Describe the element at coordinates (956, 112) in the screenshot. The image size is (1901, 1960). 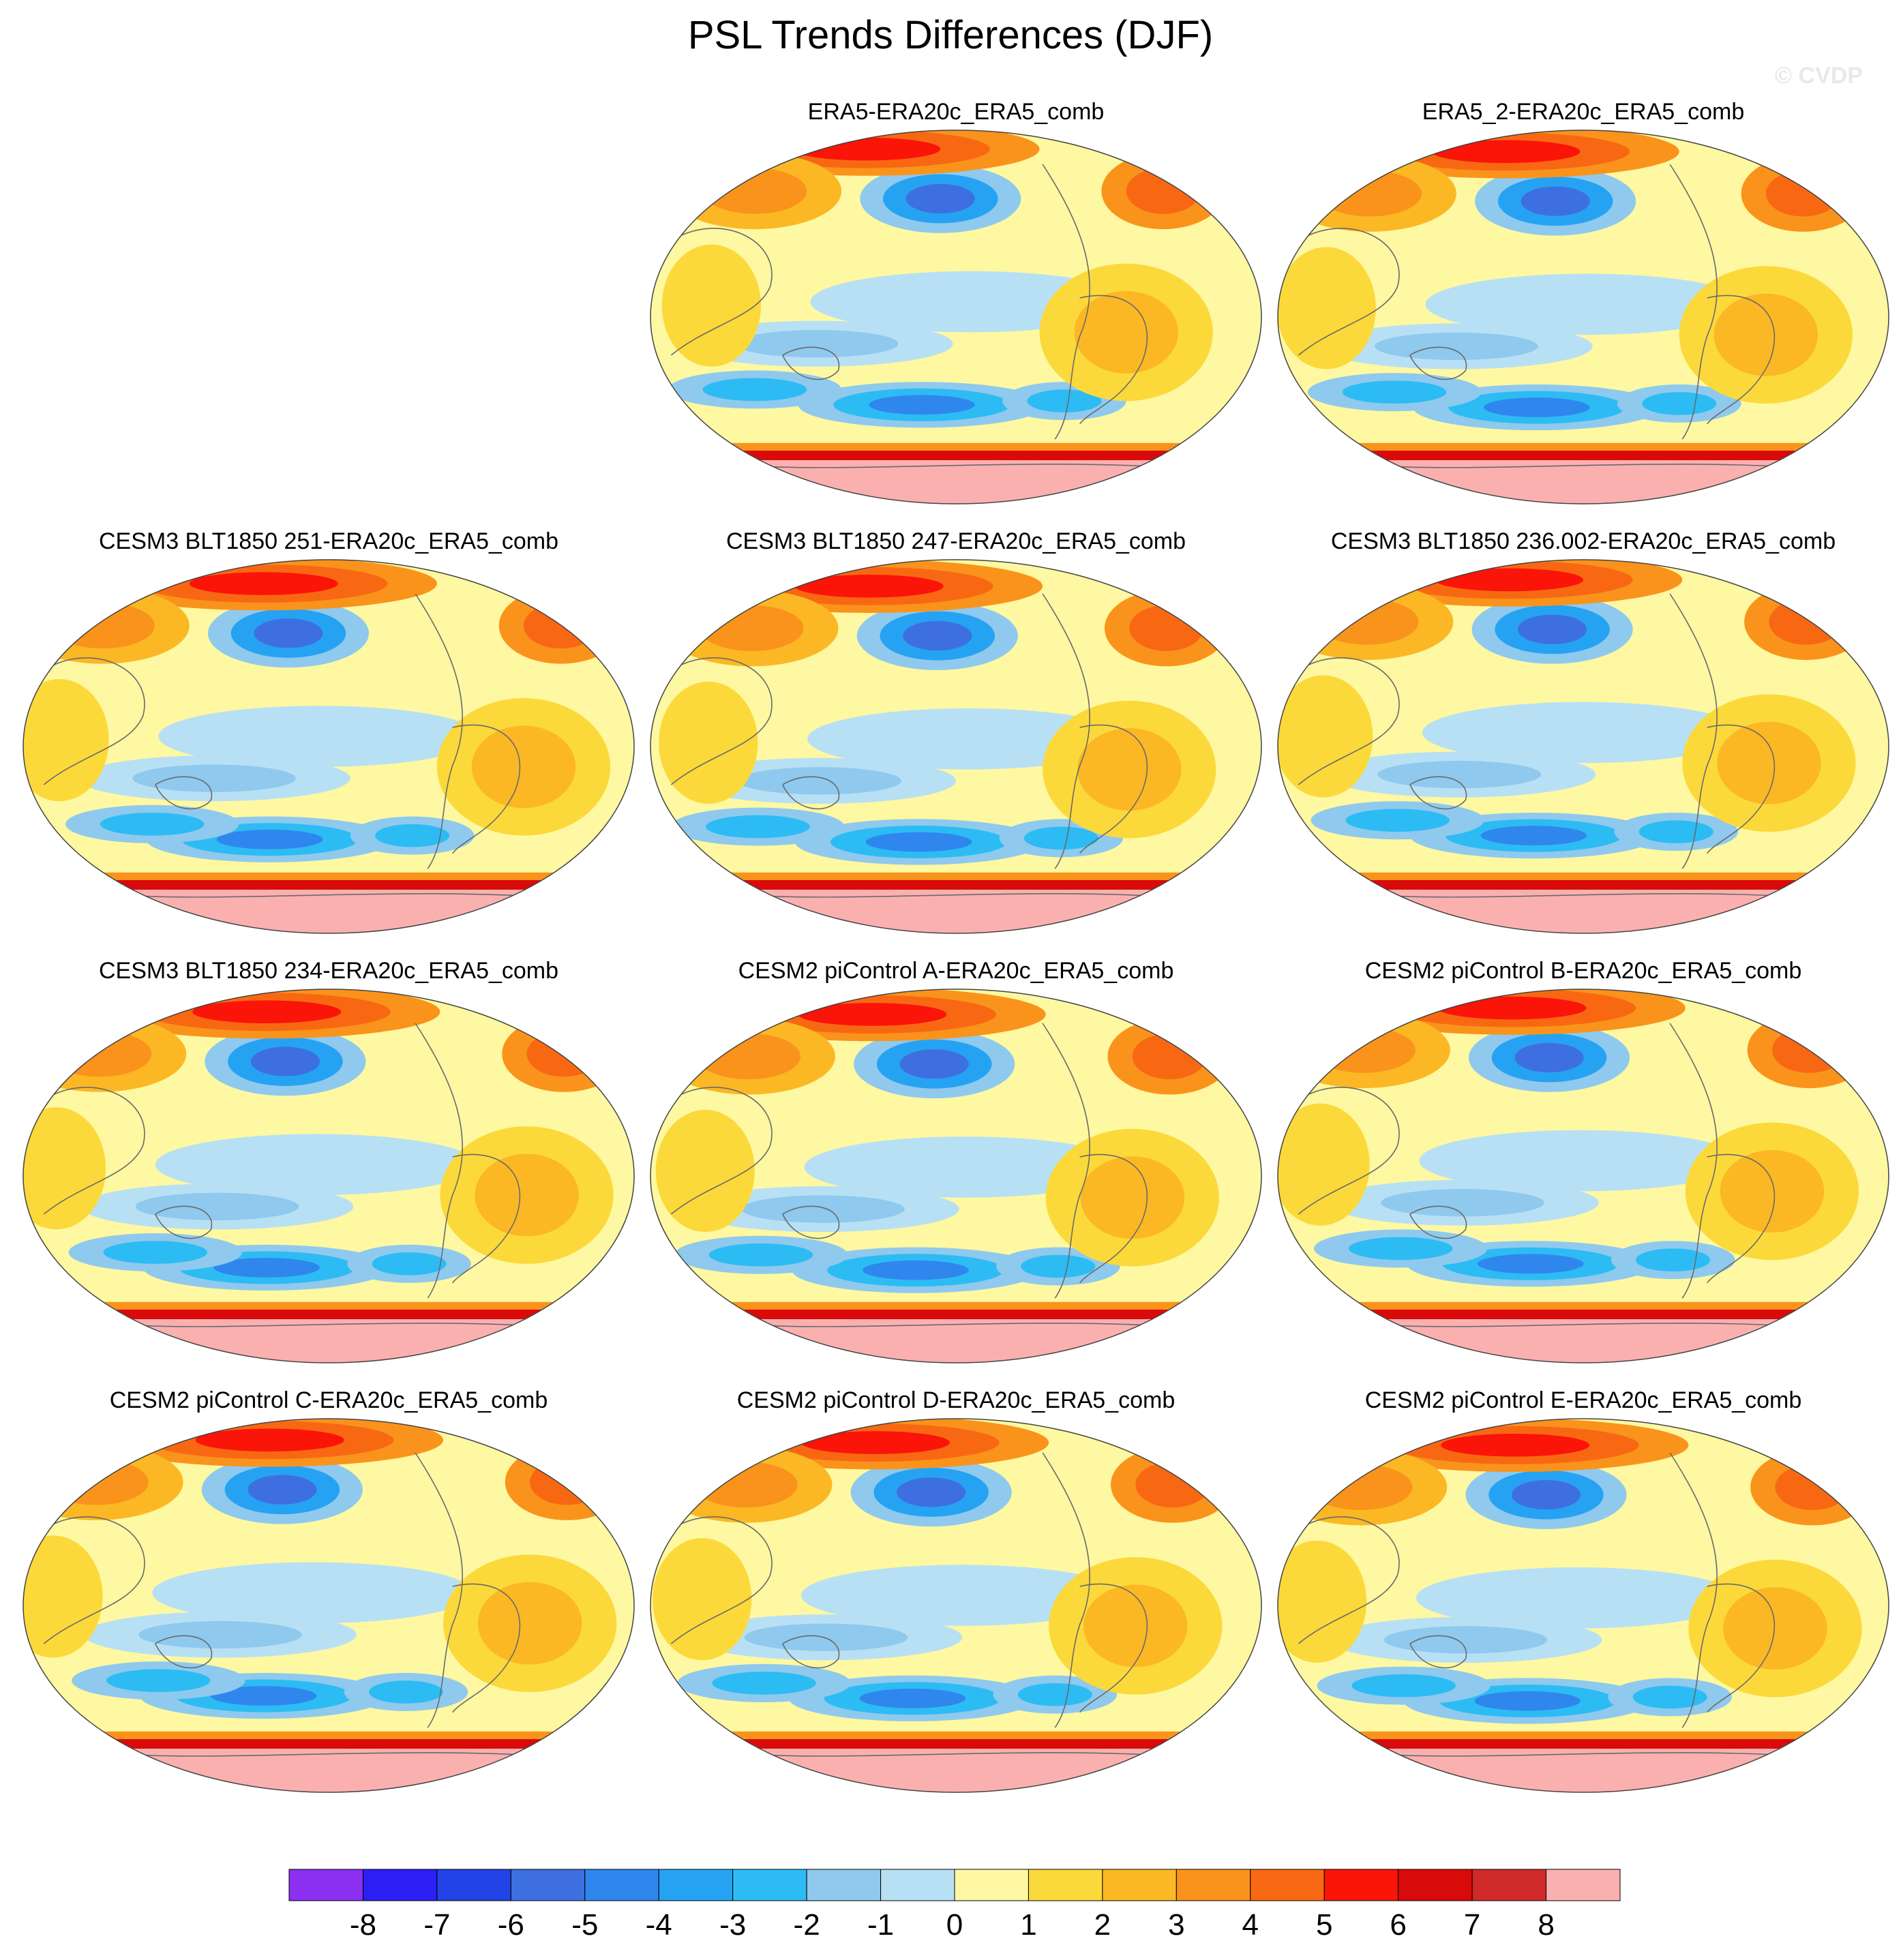
I see `panel-title: ERA5-ERA20c_ERA5_comb` at that location.